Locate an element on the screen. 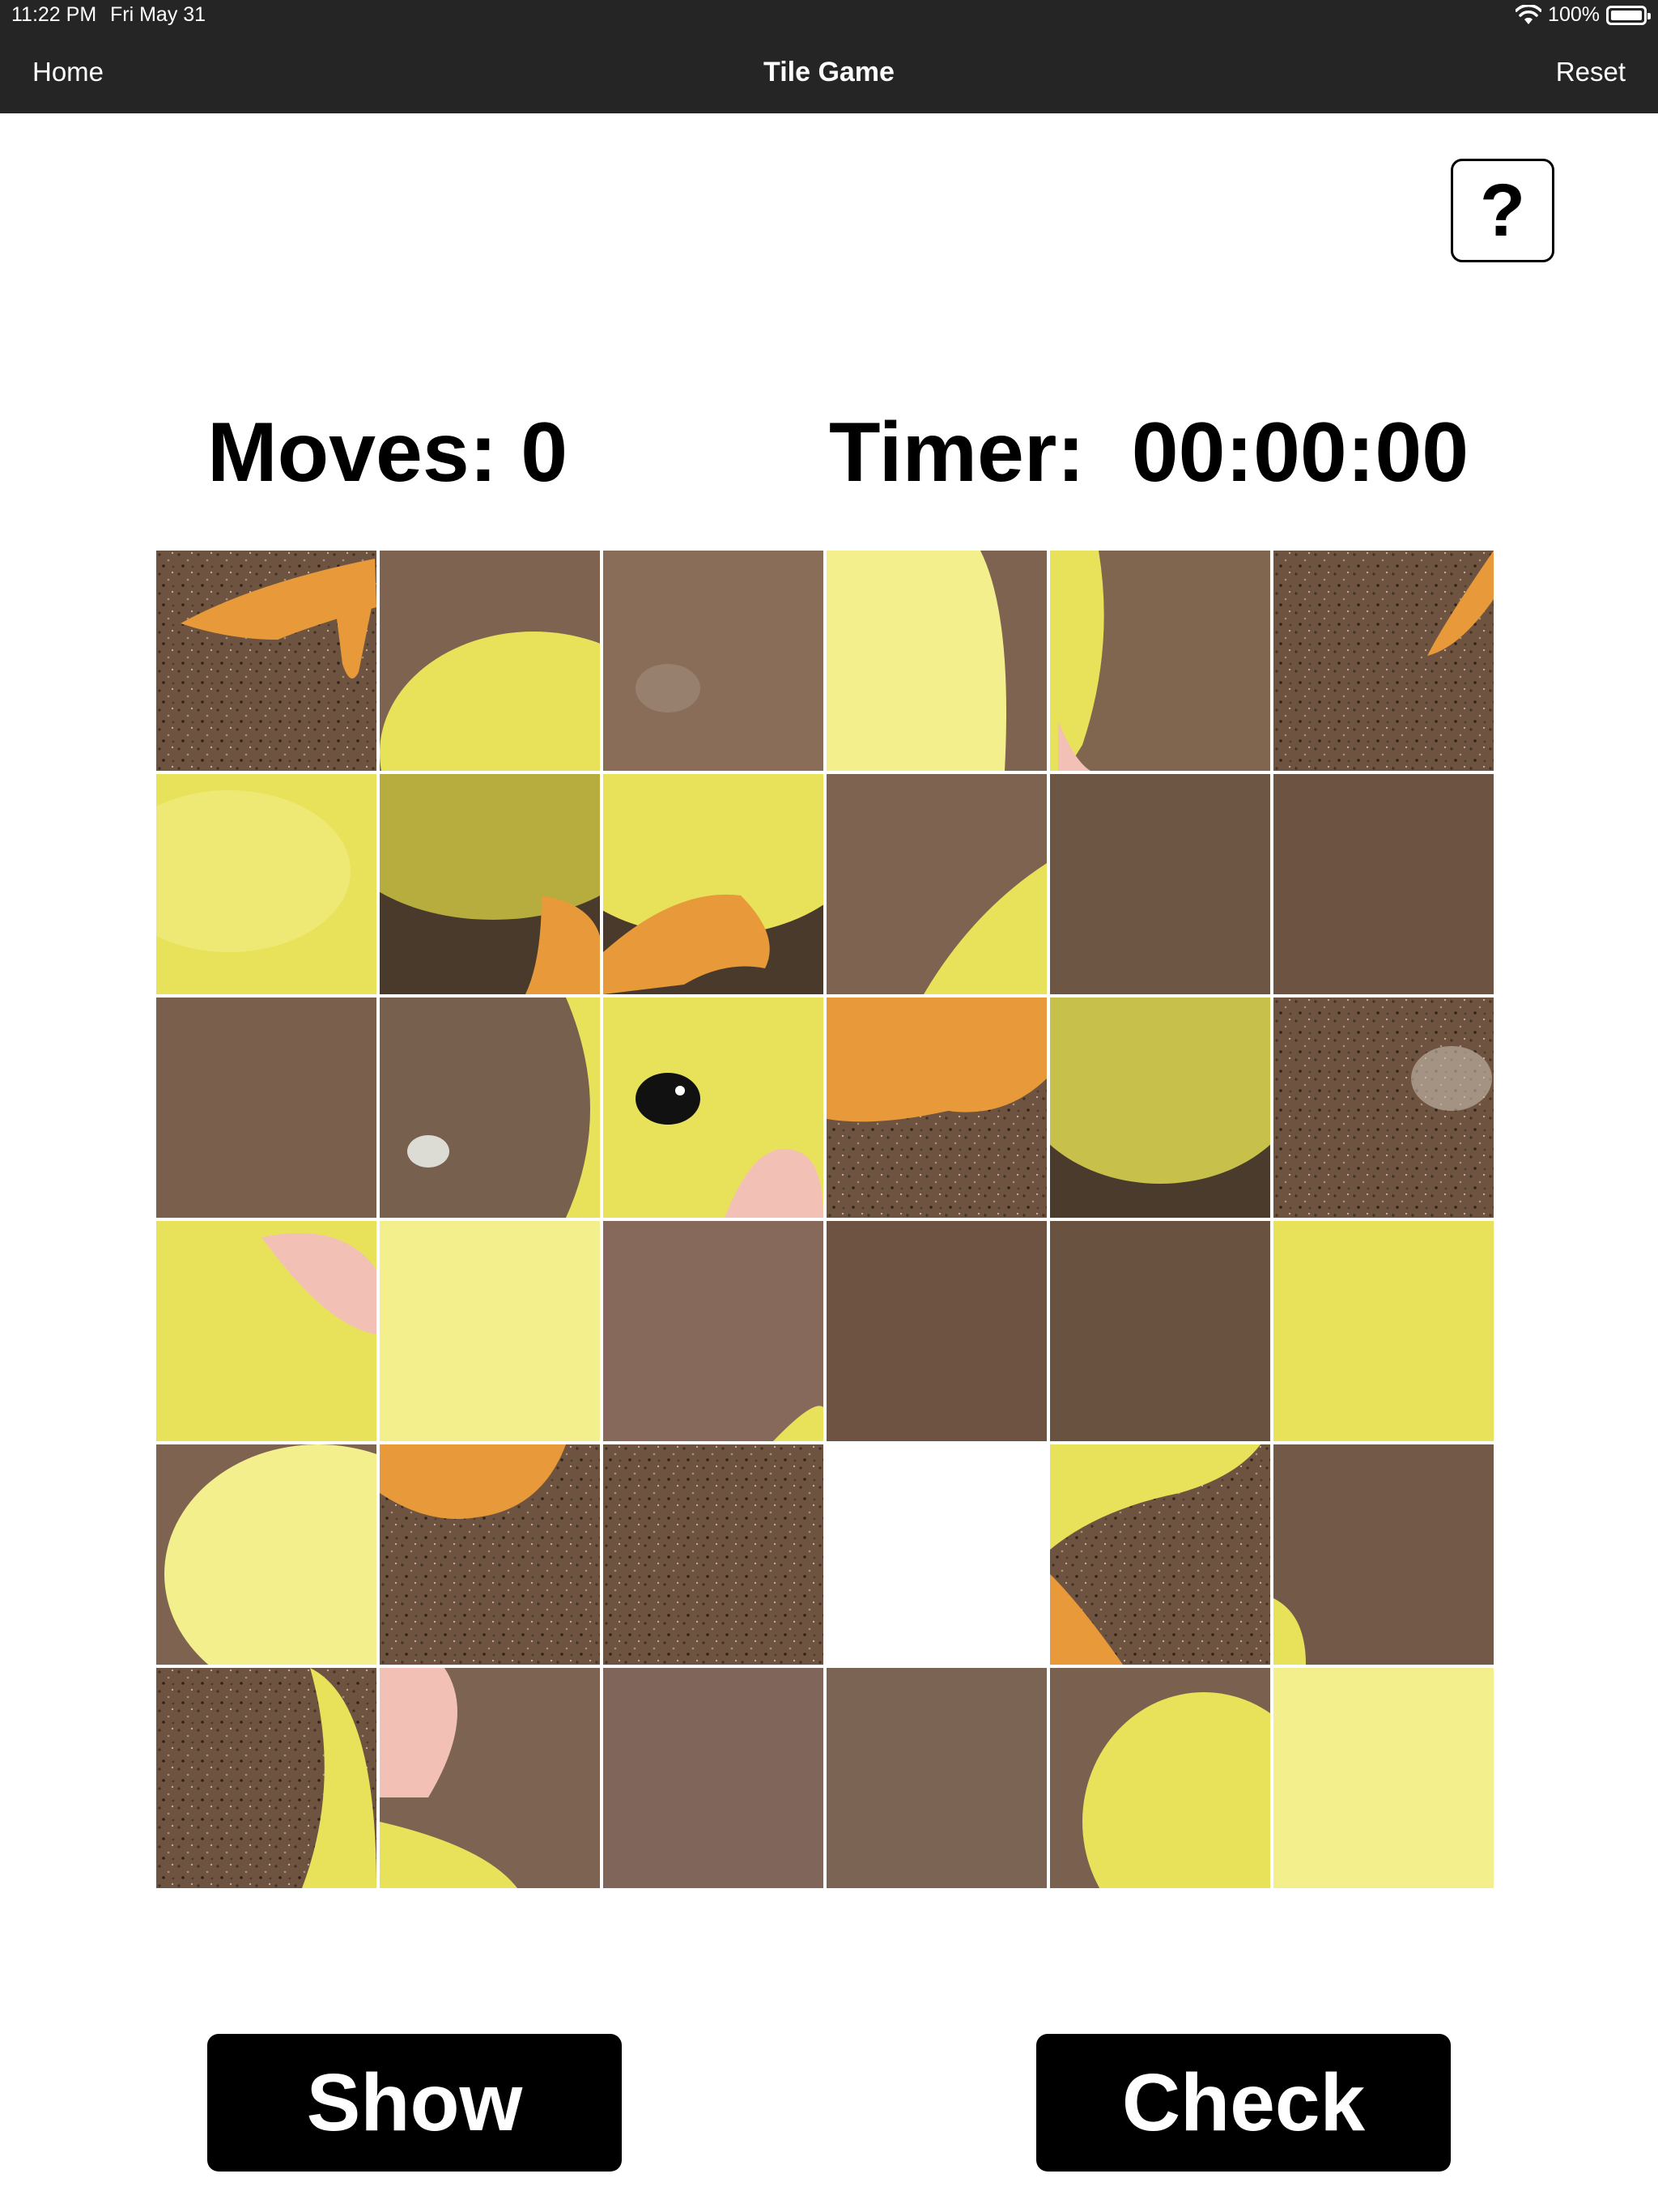 The height and width of the screenshot is (2212, 1658). show-button: Show is located at coordinates (414, 2103).